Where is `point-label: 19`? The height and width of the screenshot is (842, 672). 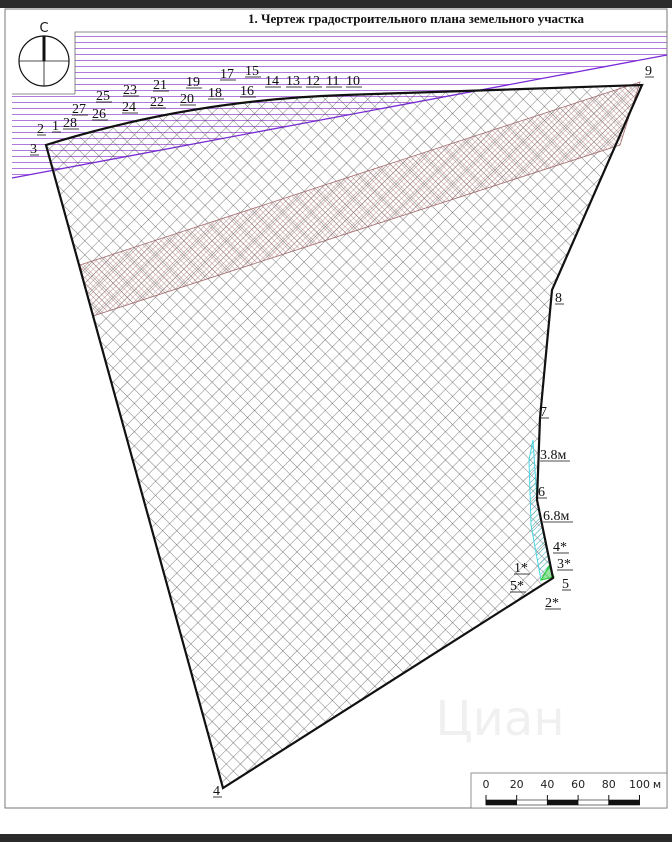 point-label: 19 is located at coordinates (193, 82).